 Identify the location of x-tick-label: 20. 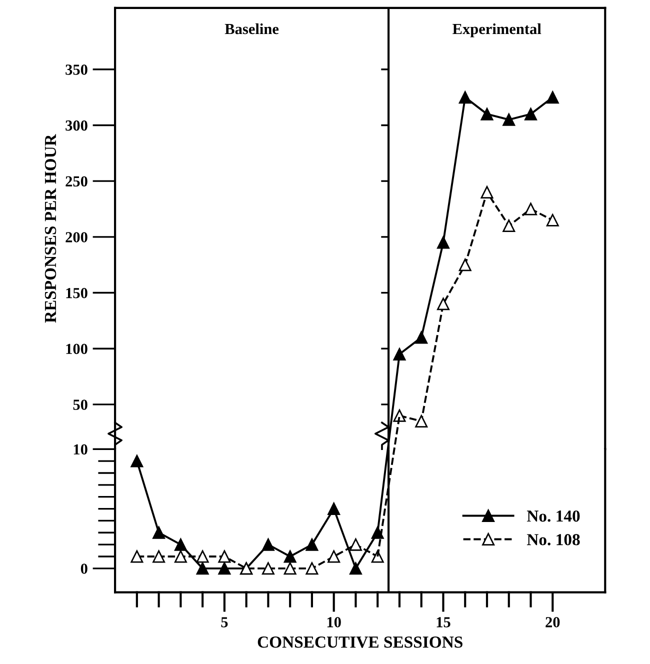
(553, 622).